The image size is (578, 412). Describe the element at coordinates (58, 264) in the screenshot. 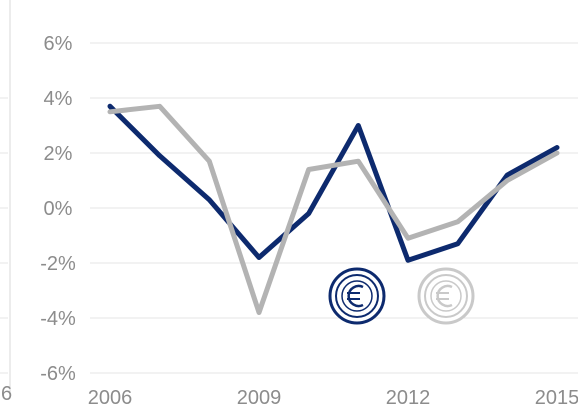

I see `y-tick-label: -2%` at that location.